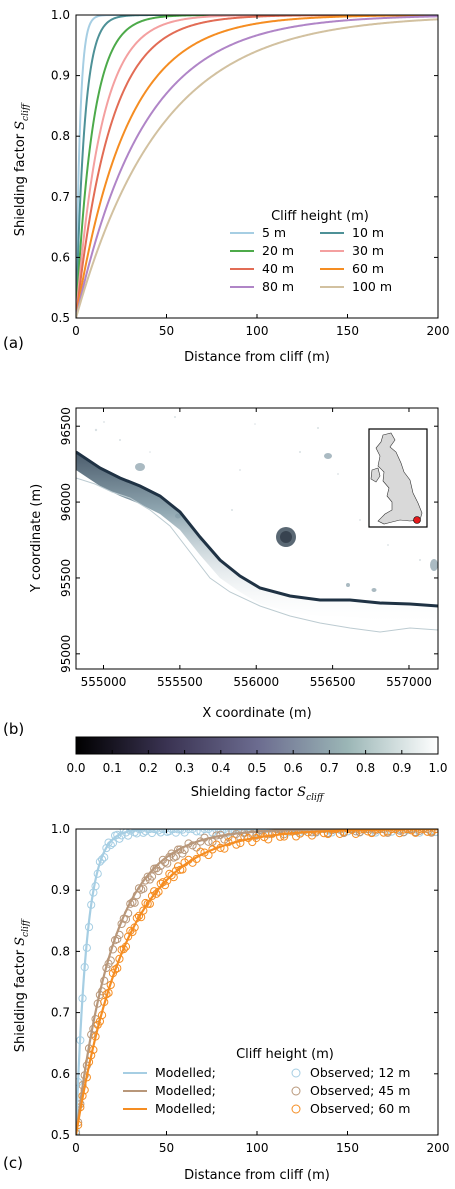  I want to click on legend-label: 5 m, so click(274, 232).